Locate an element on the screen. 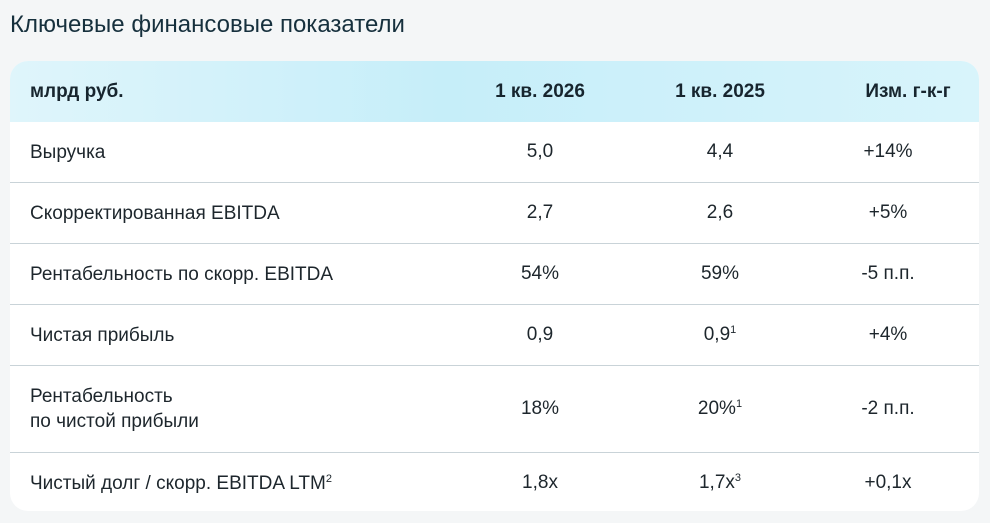  value-q1-2025: 2,6 is located at coordinates (720, 213).